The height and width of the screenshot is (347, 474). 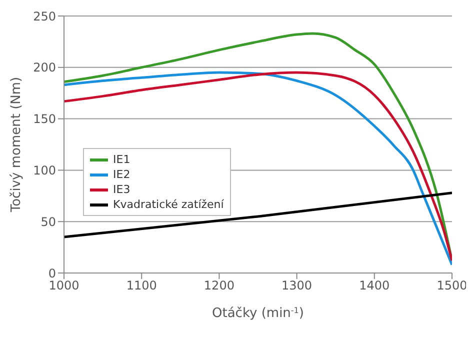 What do you see at coordinates (141, 285) in the screenshot?
I see `x-tick-label: 1100` at bounding box center [141, 285].